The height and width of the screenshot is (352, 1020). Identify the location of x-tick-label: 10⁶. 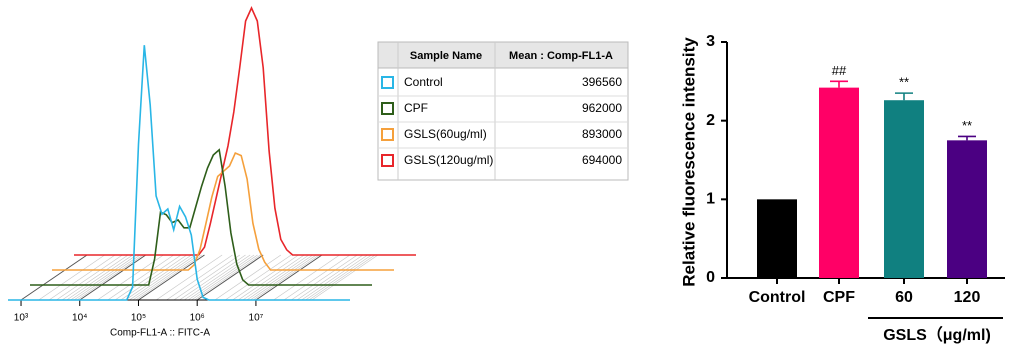
(197, 318).